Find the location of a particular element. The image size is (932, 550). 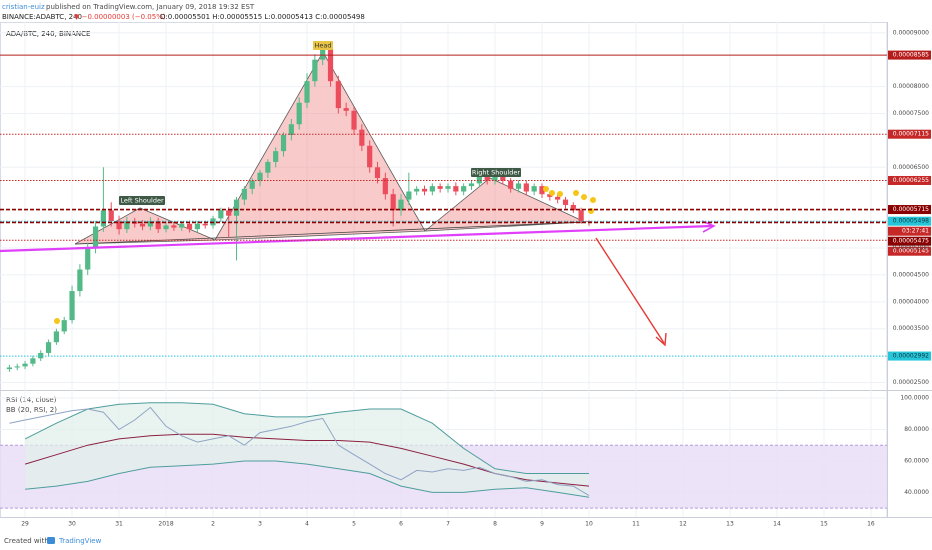

right-shoulder-label-box is located at coordinates (496, 172).